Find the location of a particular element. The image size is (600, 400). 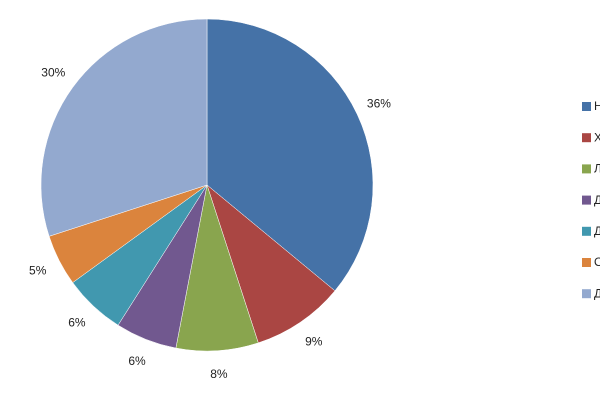

legend-label: Н is located at coordinates (597, 106).